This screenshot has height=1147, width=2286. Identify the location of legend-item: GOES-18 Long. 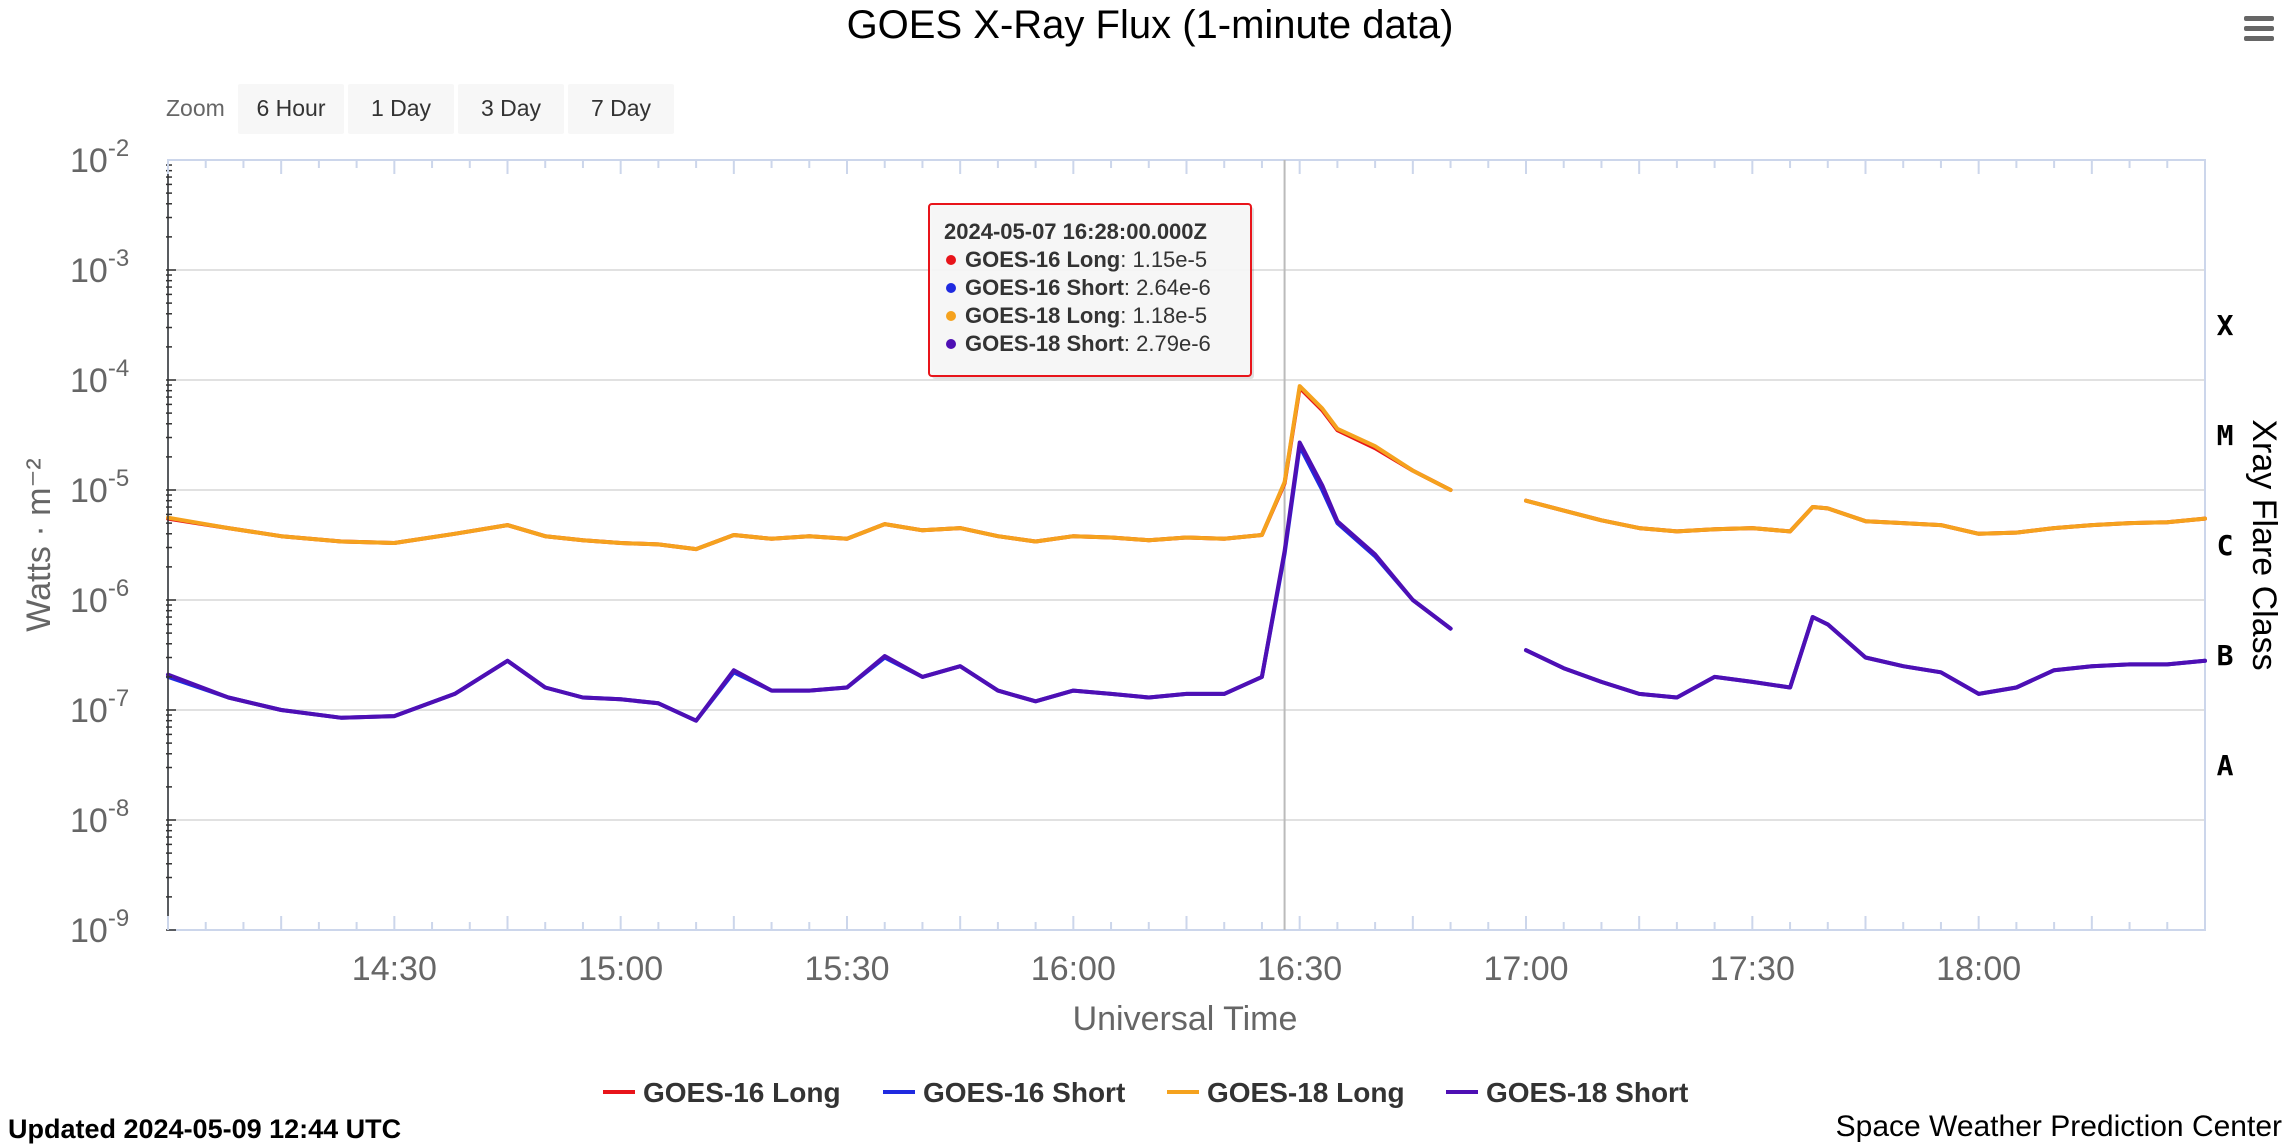
(1286, 1092).